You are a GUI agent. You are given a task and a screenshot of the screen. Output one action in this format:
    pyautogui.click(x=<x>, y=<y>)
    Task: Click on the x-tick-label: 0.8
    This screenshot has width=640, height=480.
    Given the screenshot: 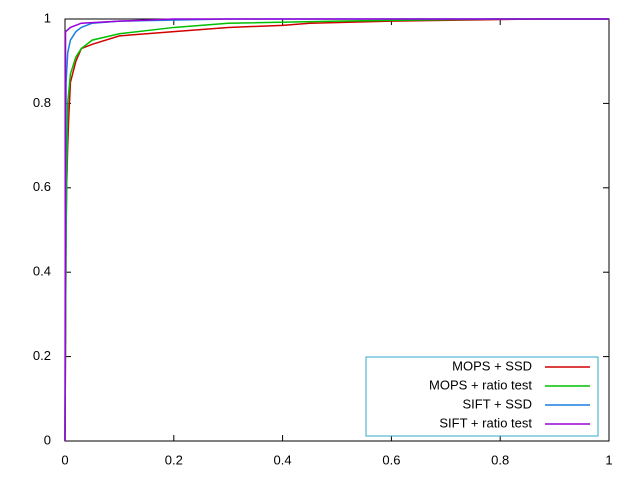 What is the action you would take?
    pyautogui.click(x=500, y=459)
    